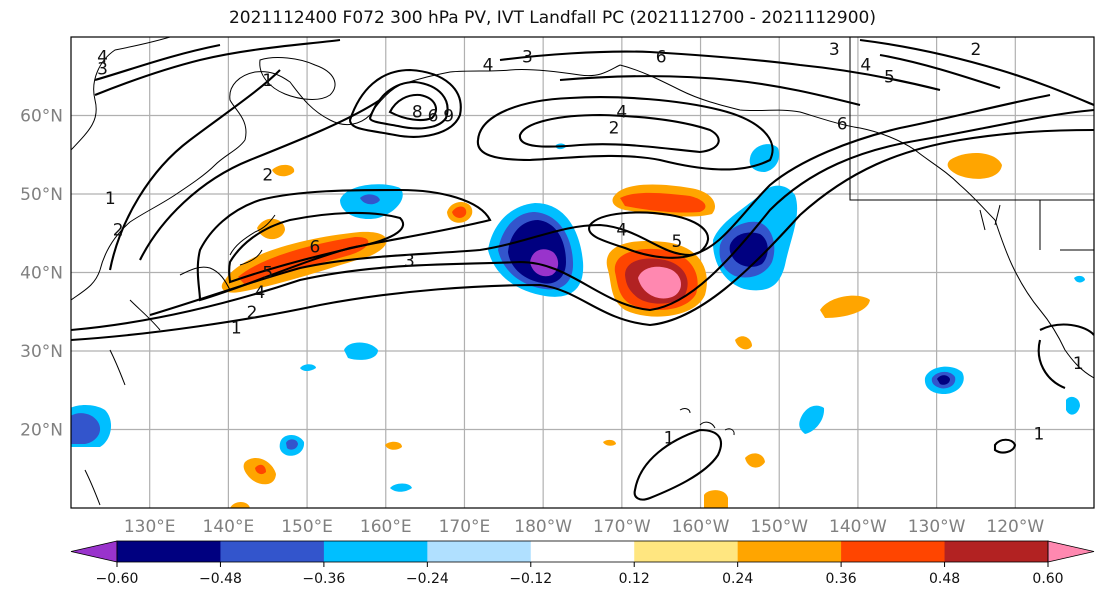 The width and height of the screenshot is (1105, 601). What do you see at coordinates (41, 195) in the screenshot?
I see `latitude-label: 50°N` at bounding box center [41, 195].